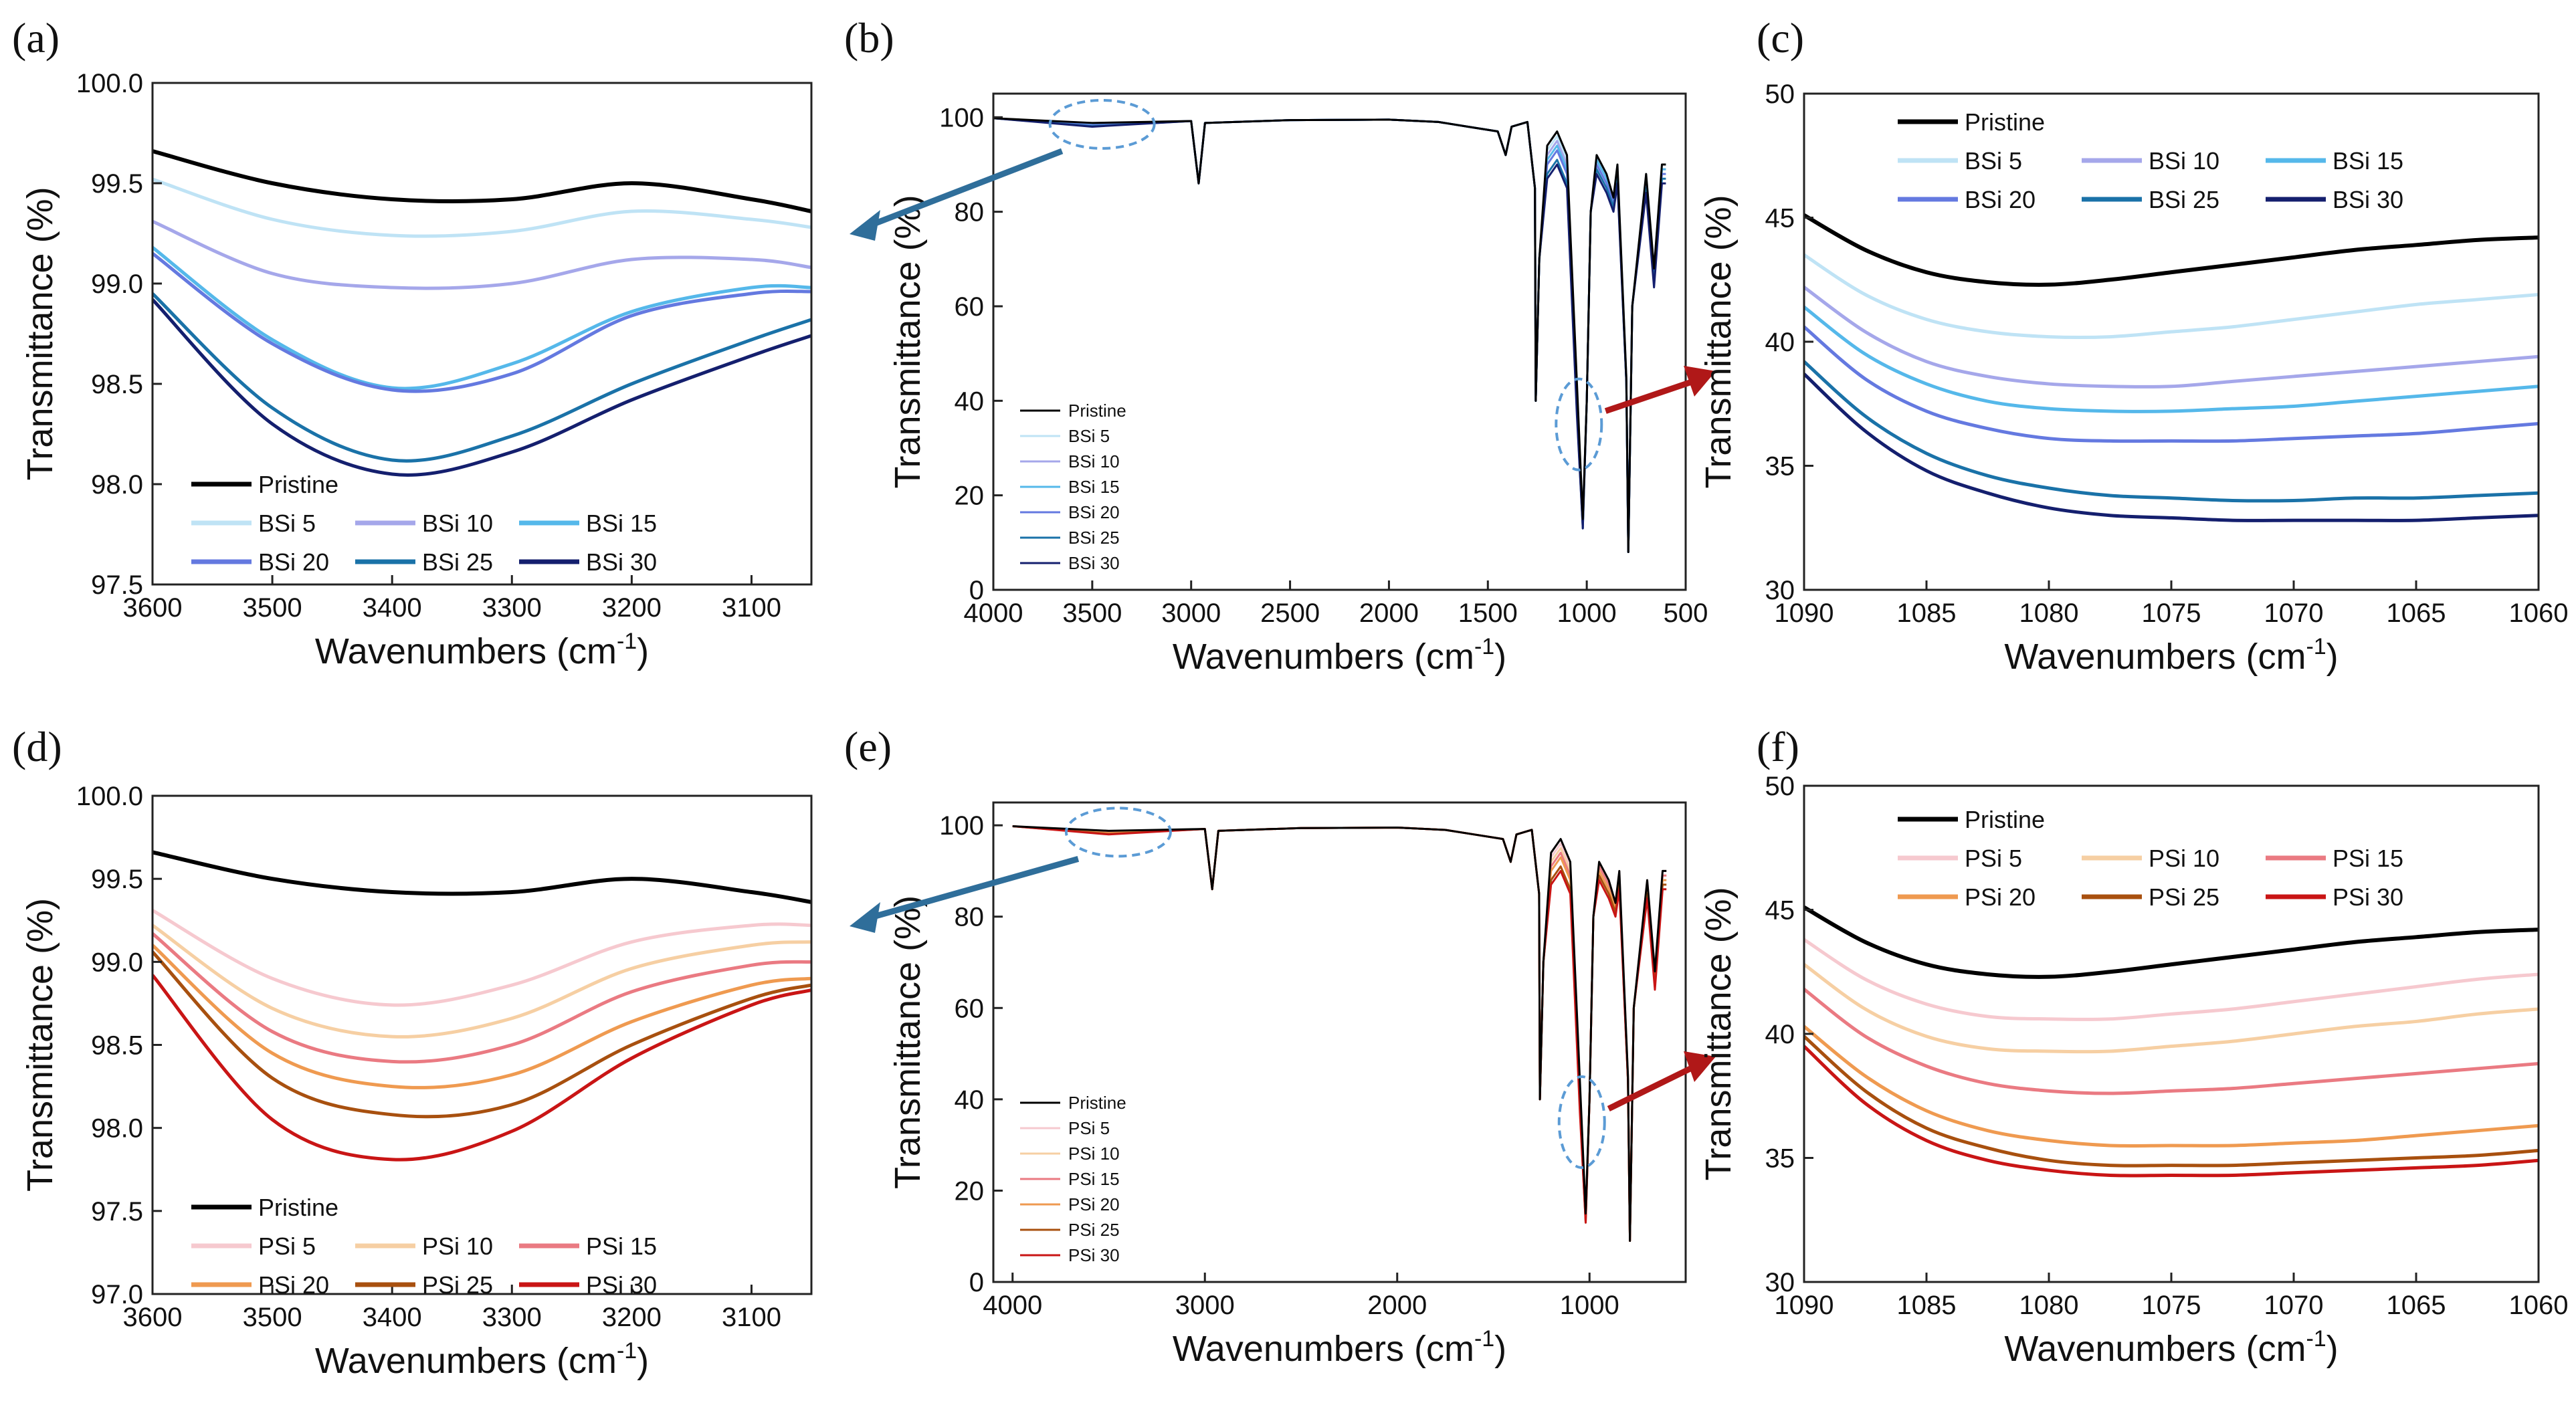 The width and height of the screenshot is (2576, 1401). I want to click on x-axis: 1090 1085 1080 1075 1070 1065 1060, so click(2172, 604).